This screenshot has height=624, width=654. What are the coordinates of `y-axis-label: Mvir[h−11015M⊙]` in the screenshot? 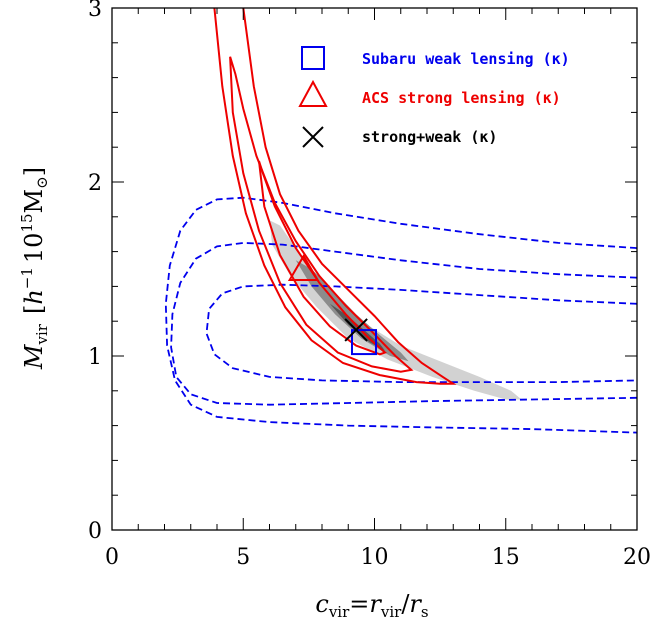 It's located at (34, 268).